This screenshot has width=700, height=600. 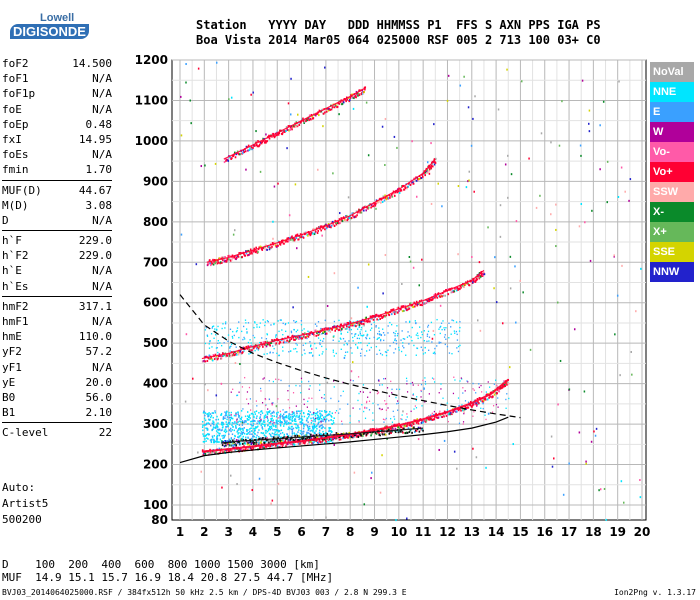 What do you see at coordinates (672, 172) in the screenshot?
I see `legend-voplus: Vo+` at bounding box center [672, 172].